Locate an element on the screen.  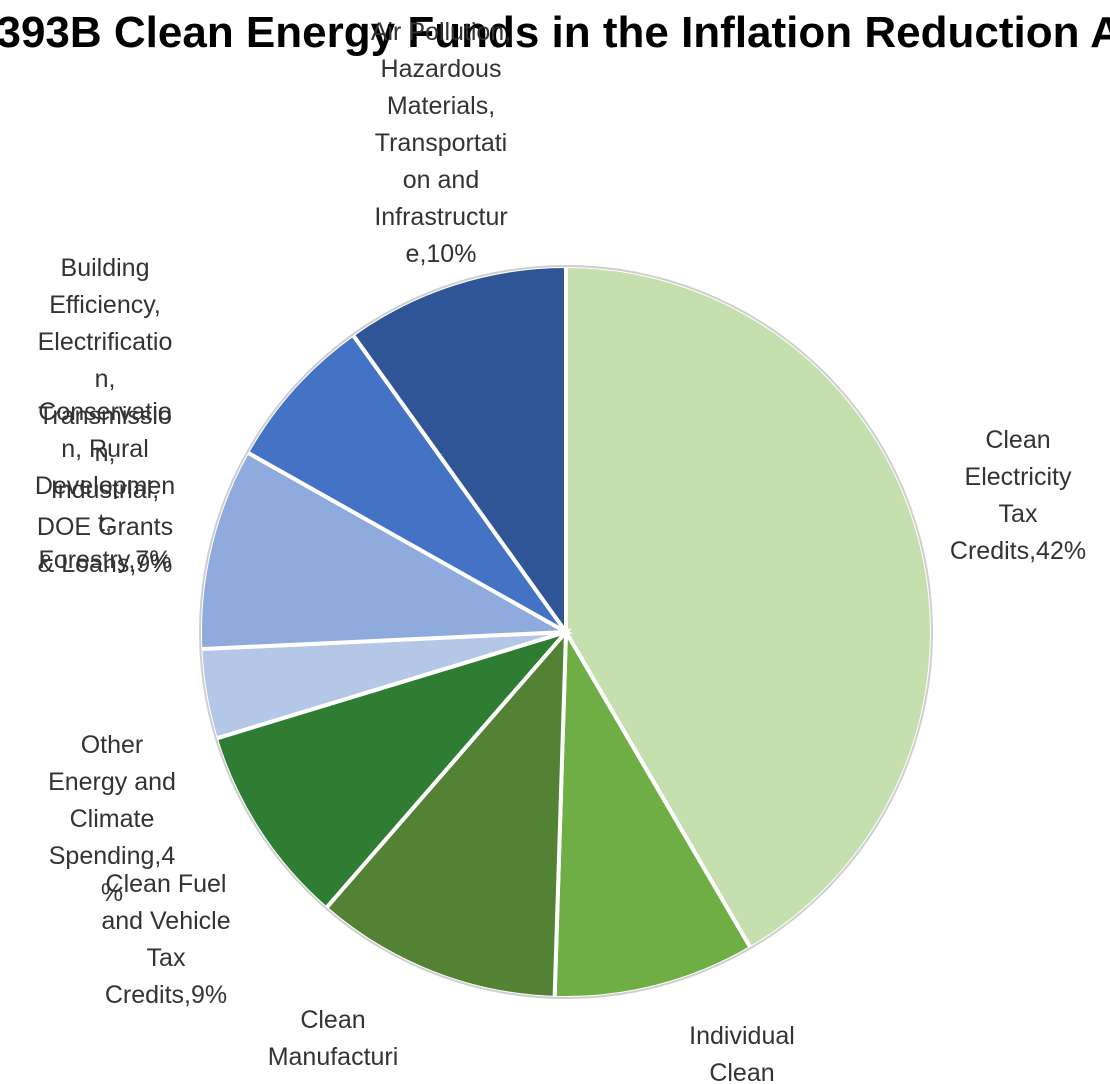
slice-data-label-line: and Vehicle is located at coordinates (165, 921).